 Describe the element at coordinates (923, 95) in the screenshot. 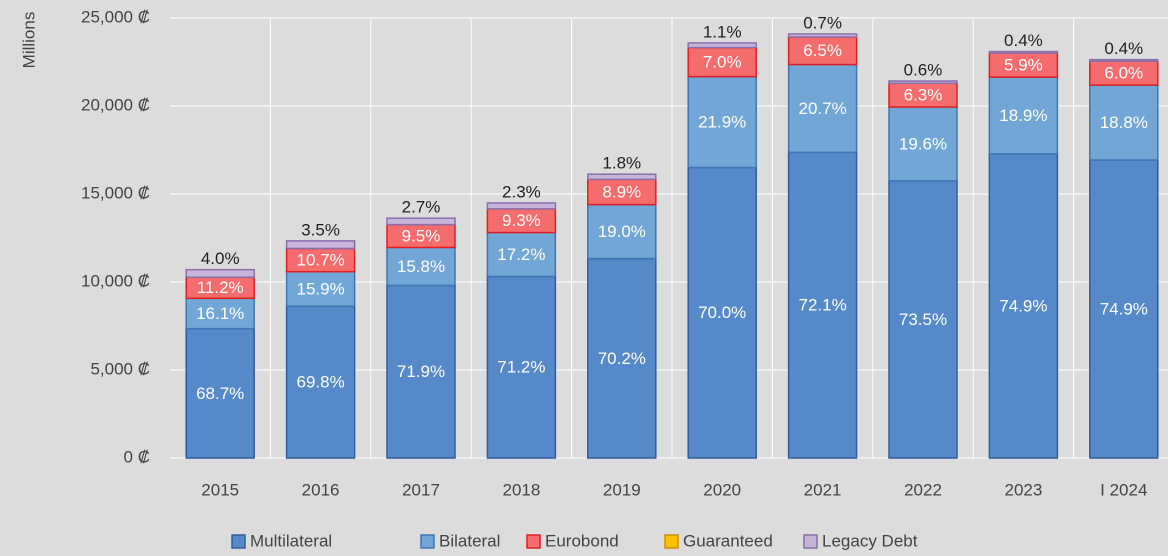

I see `data-label: 6.3%` at that location.